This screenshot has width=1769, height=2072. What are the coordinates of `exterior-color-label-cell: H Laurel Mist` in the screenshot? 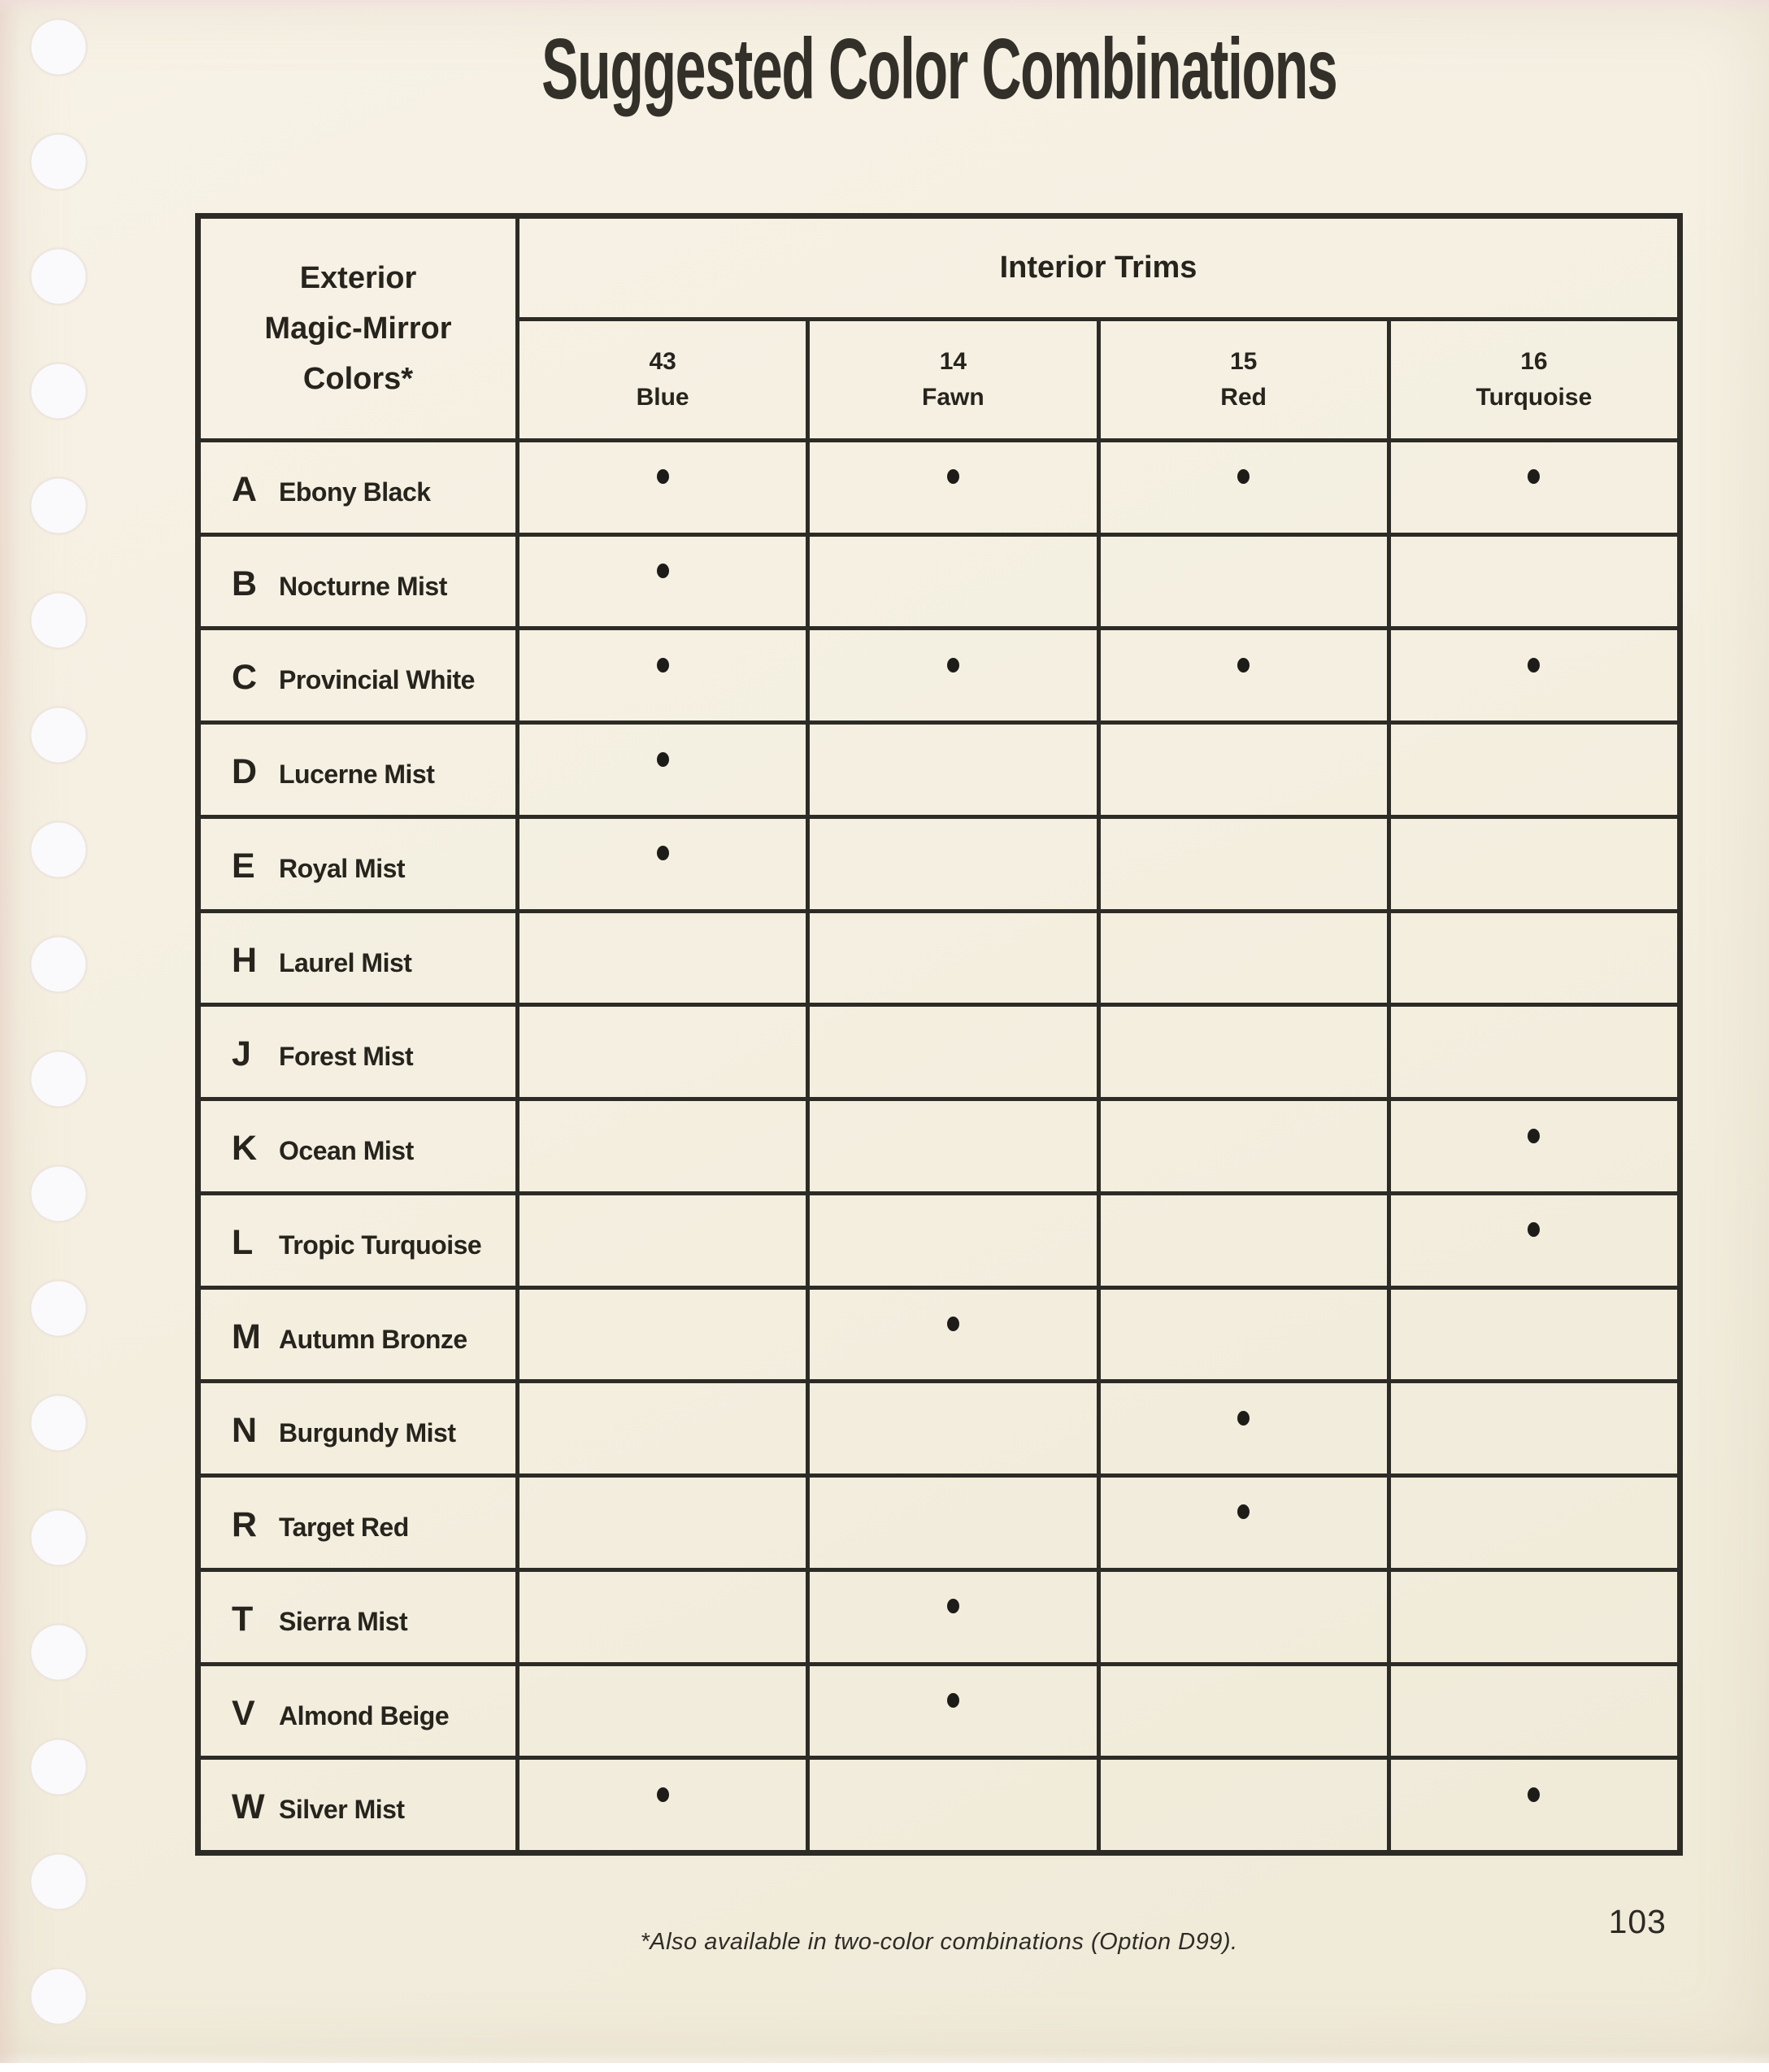 It's located at (360, 957).